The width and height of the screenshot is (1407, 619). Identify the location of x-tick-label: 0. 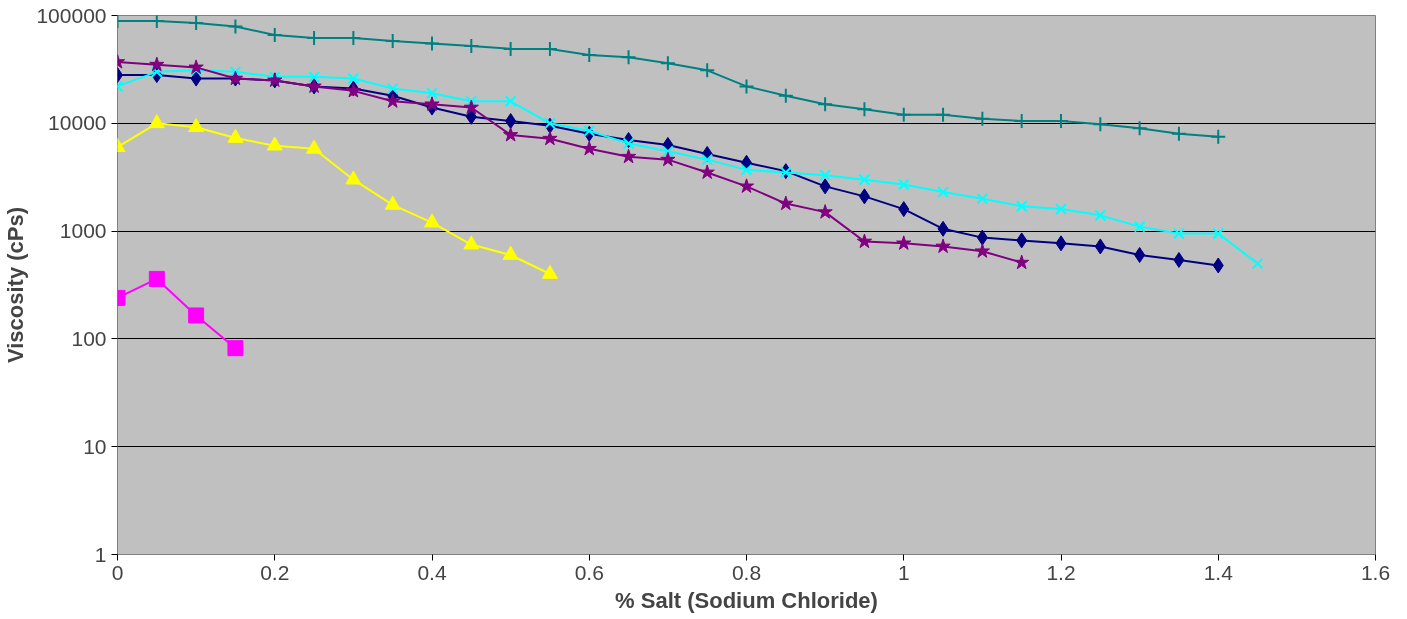
(117, 572).